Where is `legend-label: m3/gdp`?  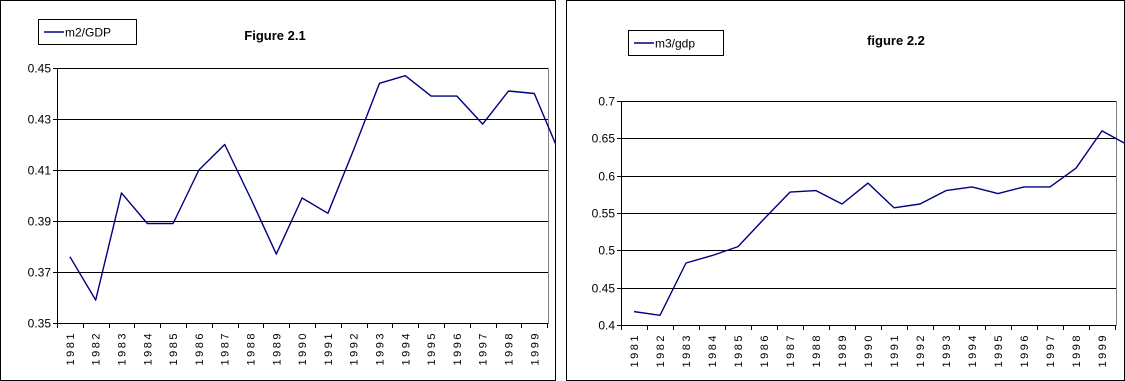
legend-label: m3/gdp is located at coordinates (675, 44).